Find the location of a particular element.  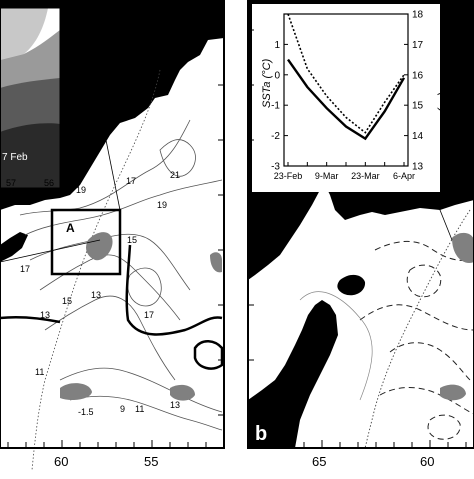

box-a-label: A is located at coordinates (70, 228).